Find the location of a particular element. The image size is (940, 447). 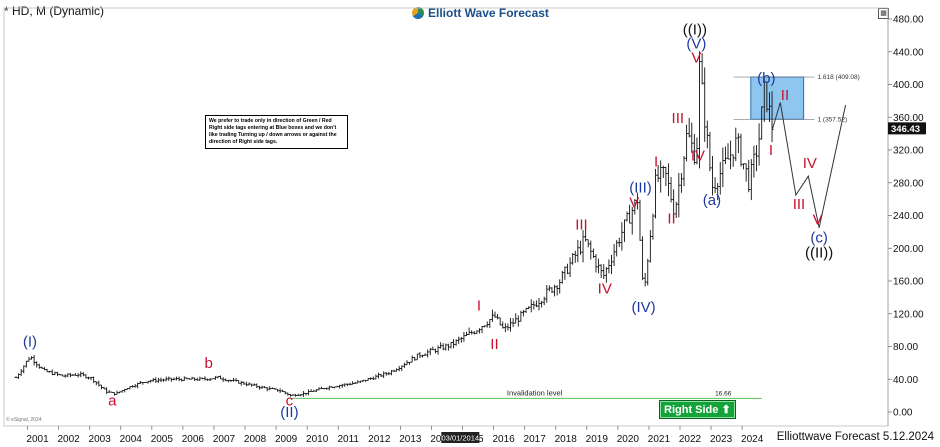

x-tick-label: 2004 is located at coordinates (131, 439).